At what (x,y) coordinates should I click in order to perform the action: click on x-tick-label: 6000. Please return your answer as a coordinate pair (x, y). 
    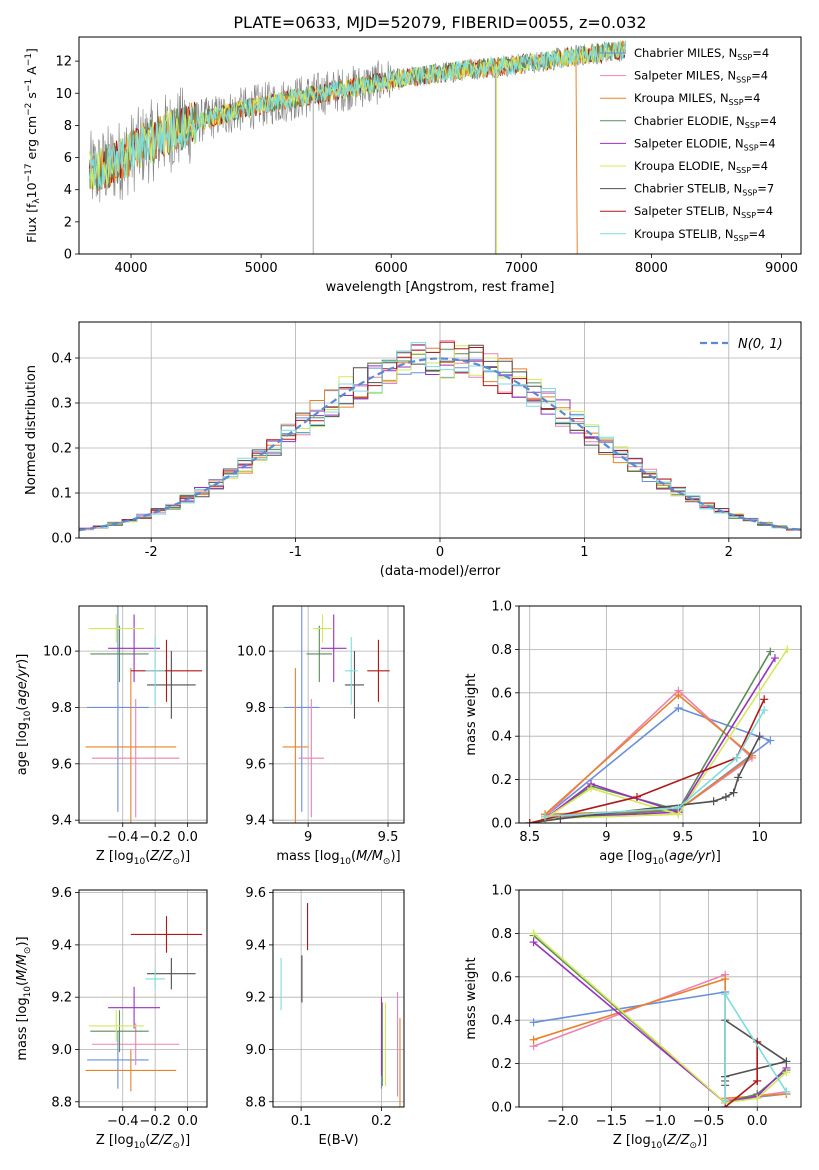
    Looking at the image, I should click on (391, 268).